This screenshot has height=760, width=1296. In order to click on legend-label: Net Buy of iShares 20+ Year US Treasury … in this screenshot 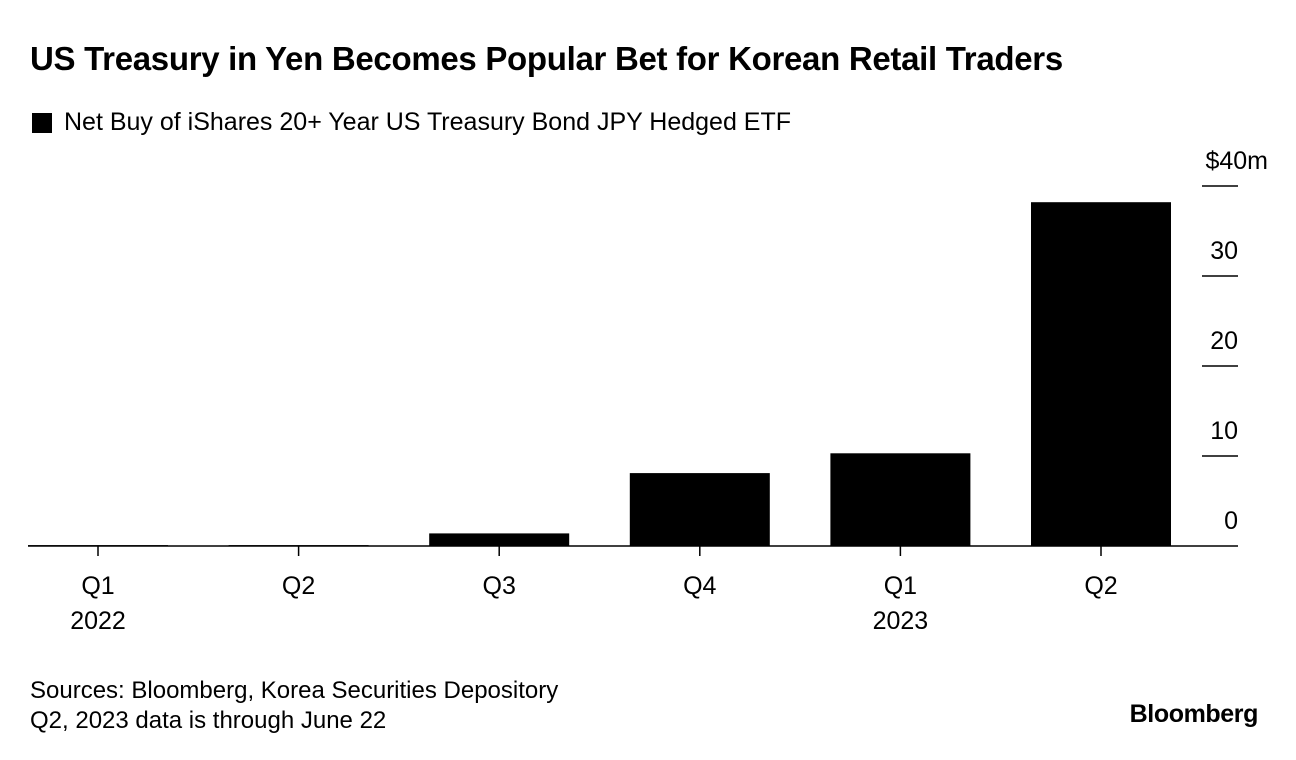, I will do `click(428, 122)`.